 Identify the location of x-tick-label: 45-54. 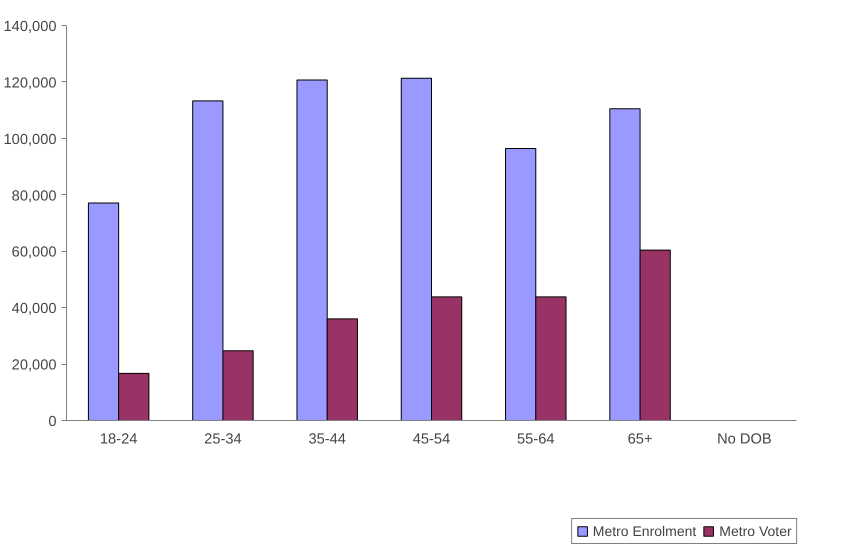
(431, 440).